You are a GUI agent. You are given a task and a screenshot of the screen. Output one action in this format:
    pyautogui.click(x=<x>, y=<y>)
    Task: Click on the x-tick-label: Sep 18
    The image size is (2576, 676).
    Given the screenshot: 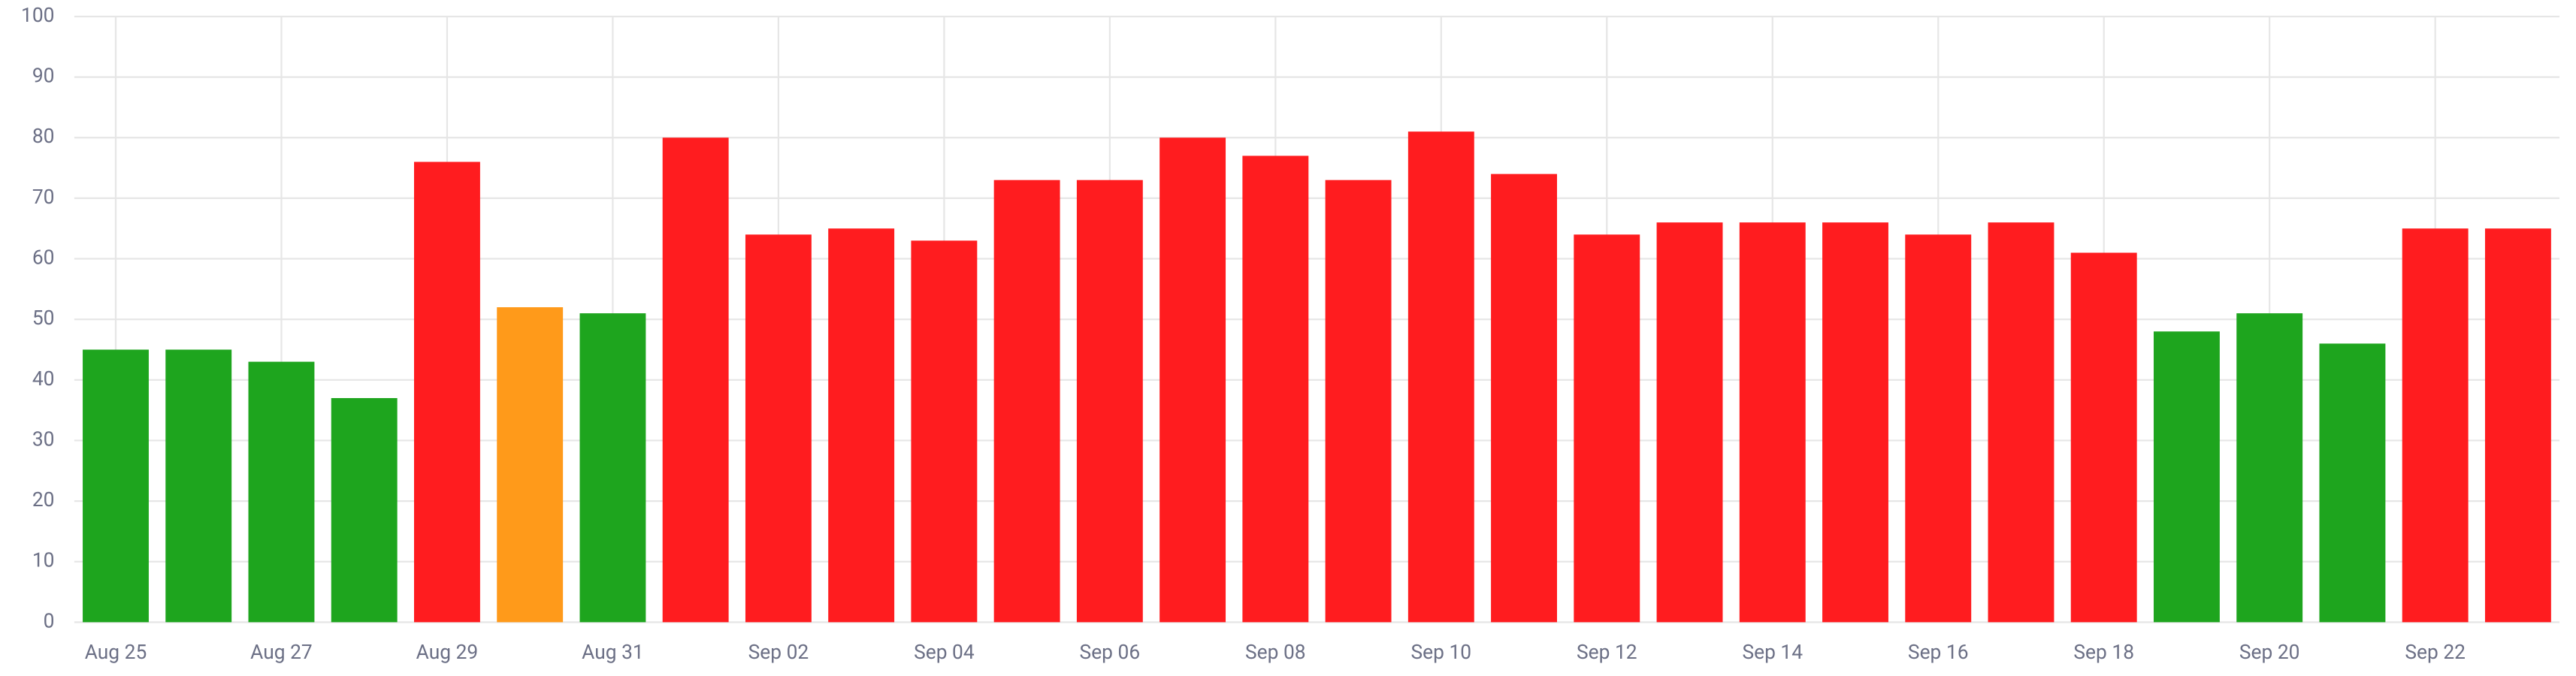 What is the action you would take?
    pyautogui.click(x=2103, y=652)
    